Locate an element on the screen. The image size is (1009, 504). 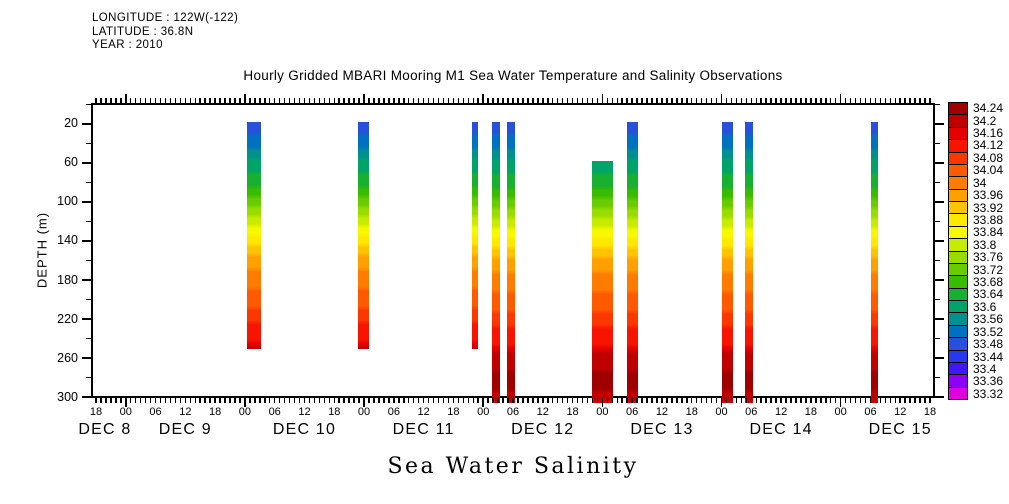
y-tick-label: 220 is located at coordinates (67, 318).